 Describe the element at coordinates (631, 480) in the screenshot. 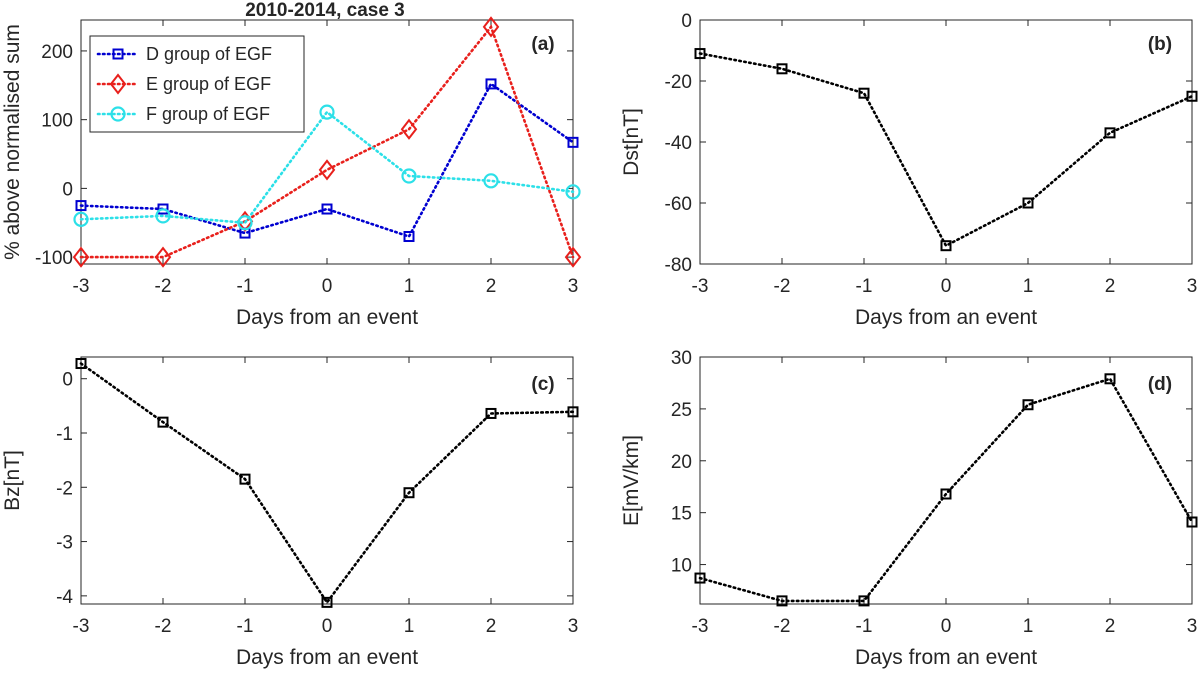

I see `y-axis-label: E[mV/km]` at that location.